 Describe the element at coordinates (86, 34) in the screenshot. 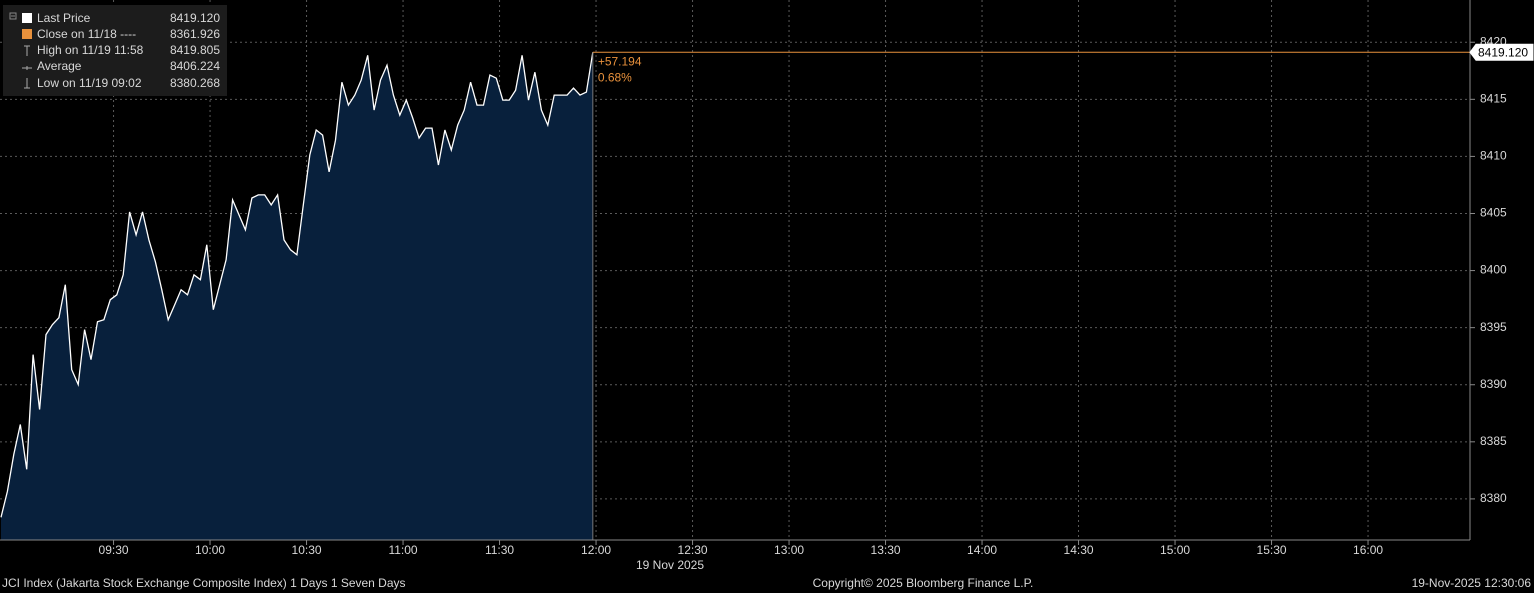

I see `legend-label: Close on 11/18 ----` at that location.